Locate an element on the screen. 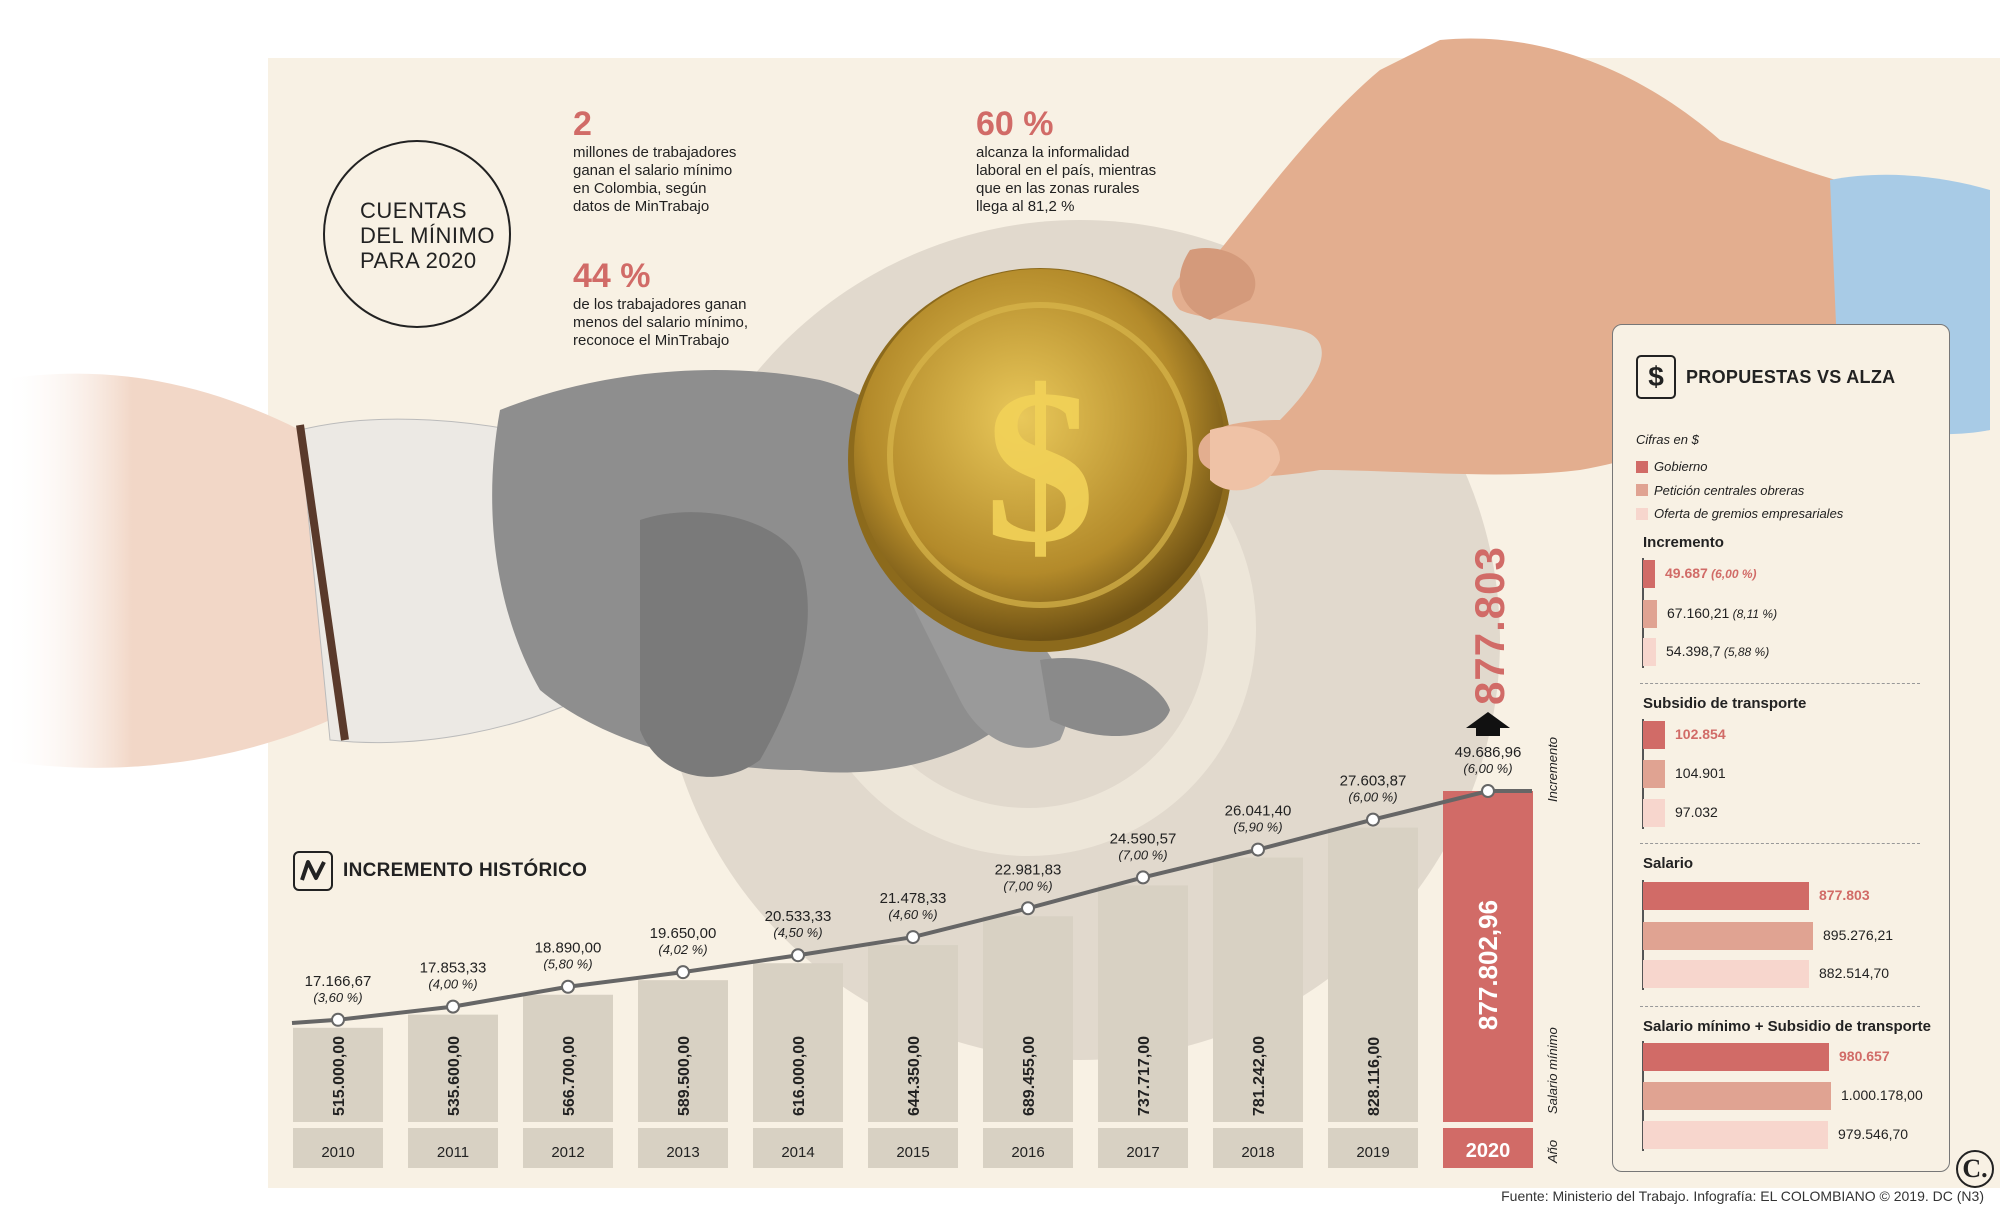  proposal-value: 979.546,70 is located at coordinates (1873, 1134).